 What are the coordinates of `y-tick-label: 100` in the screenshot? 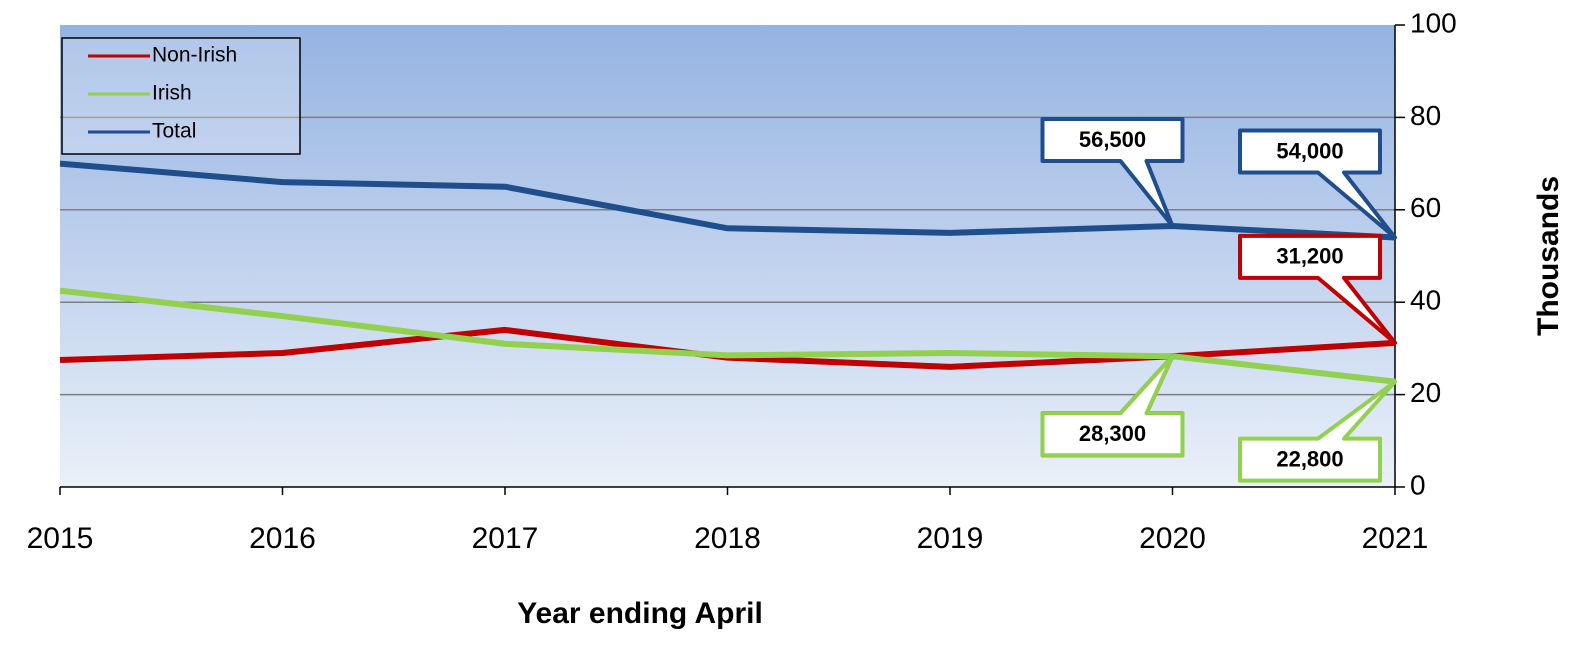 It's located at (1433, 22).